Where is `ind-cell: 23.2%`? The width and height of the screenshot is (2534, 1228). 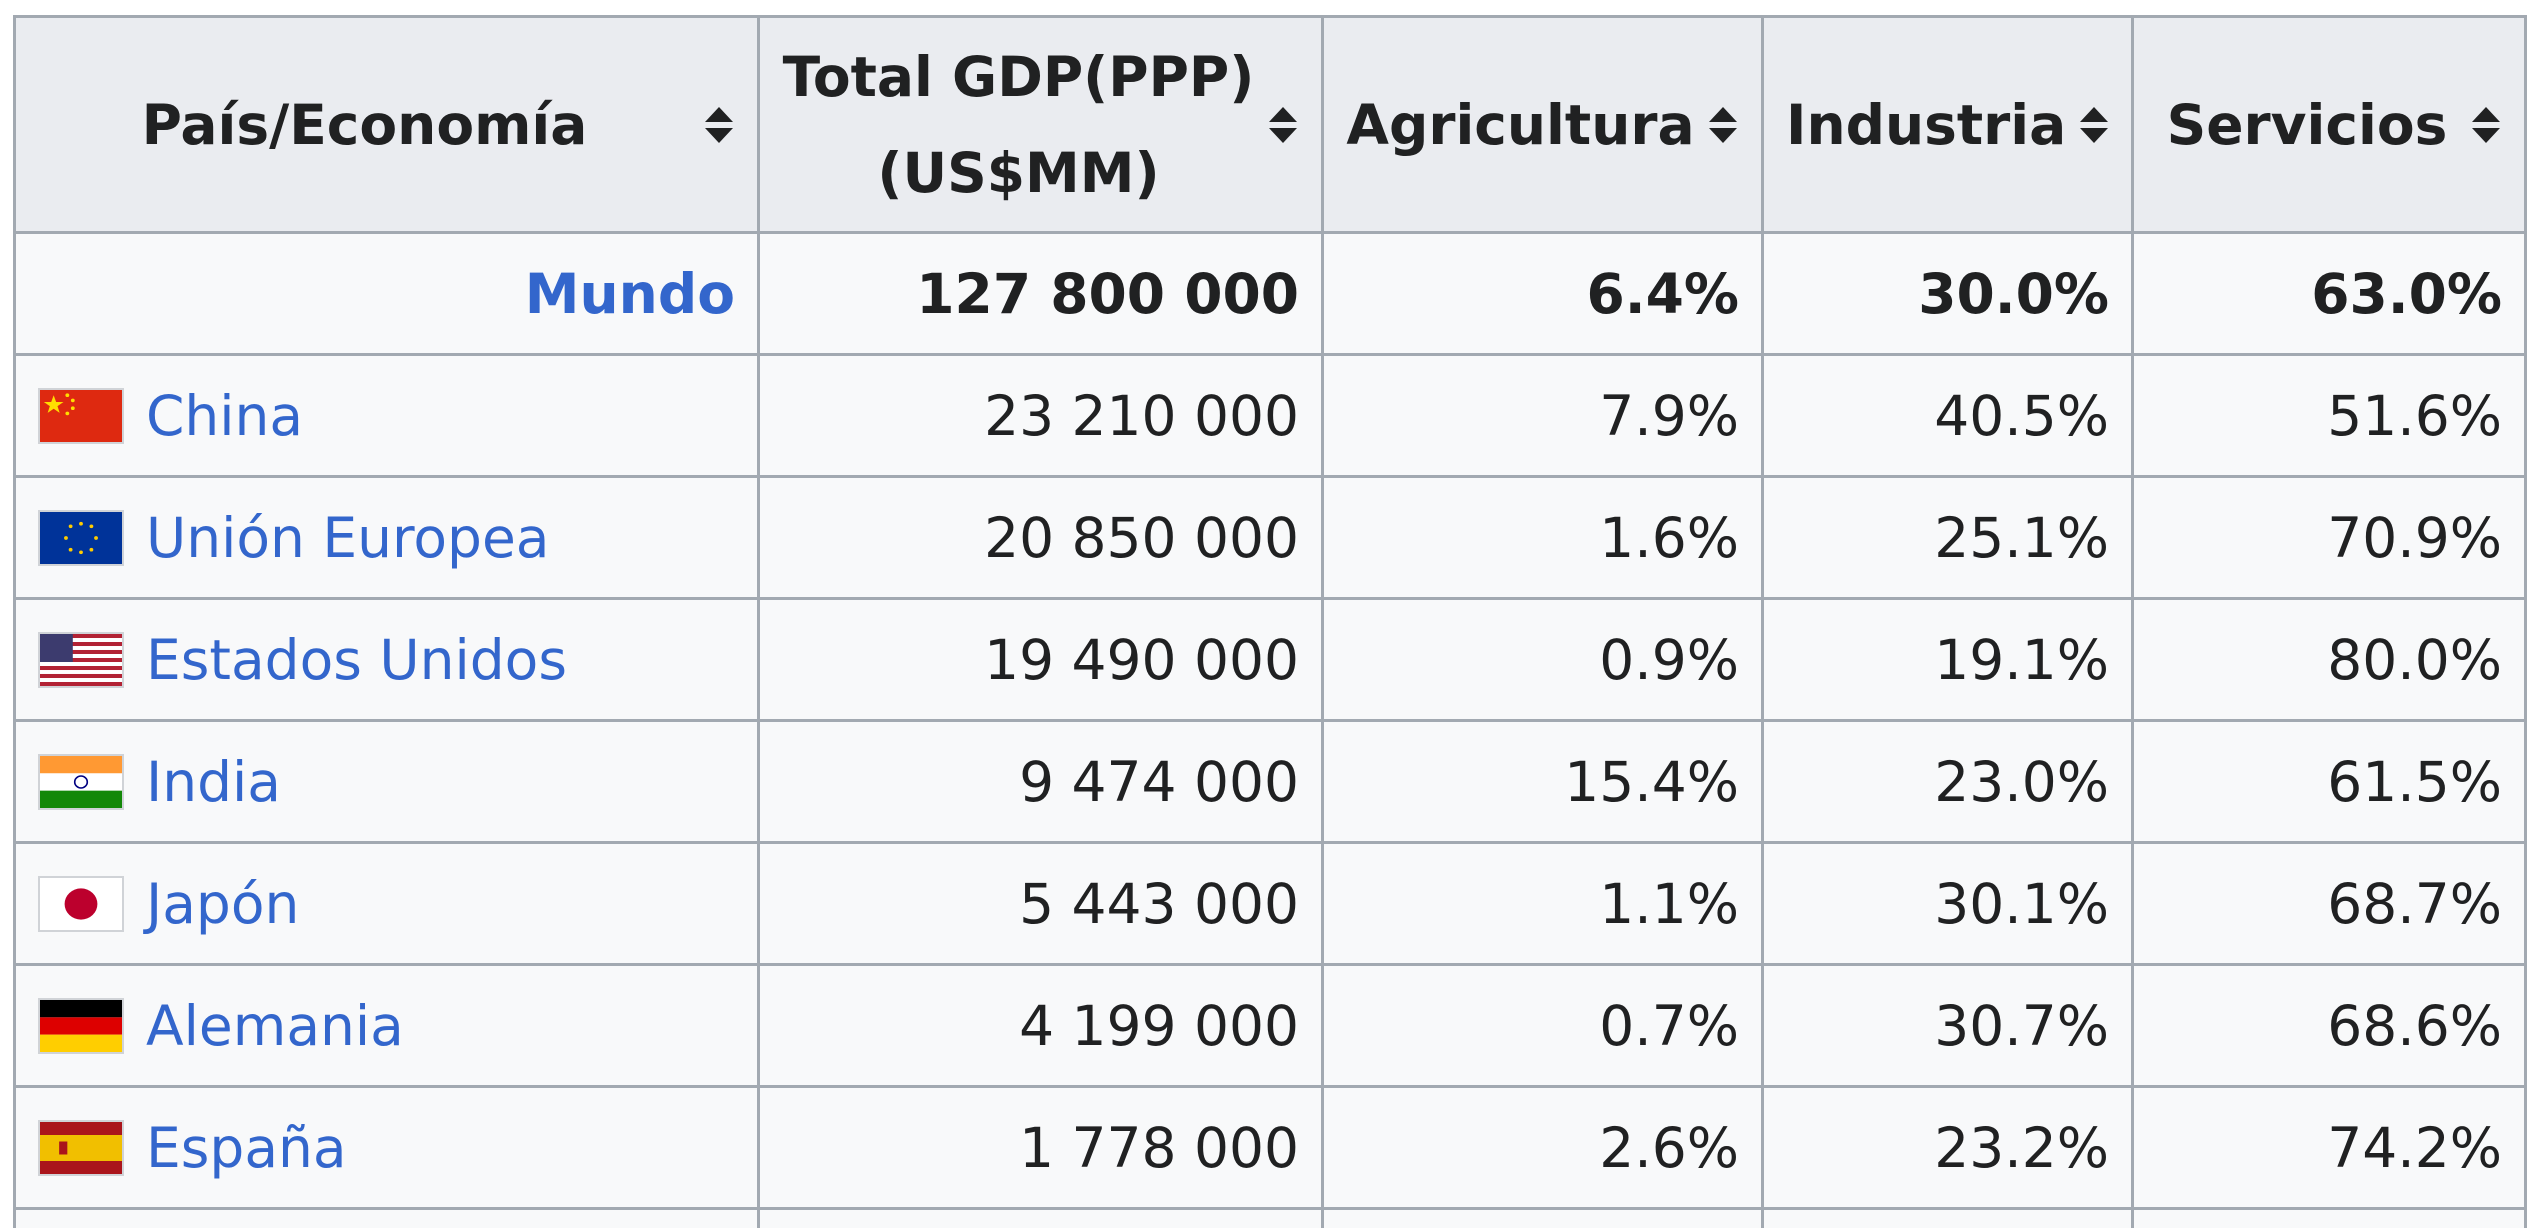 ind-cell: 23.2% is located at coordinates (1947, 1147).